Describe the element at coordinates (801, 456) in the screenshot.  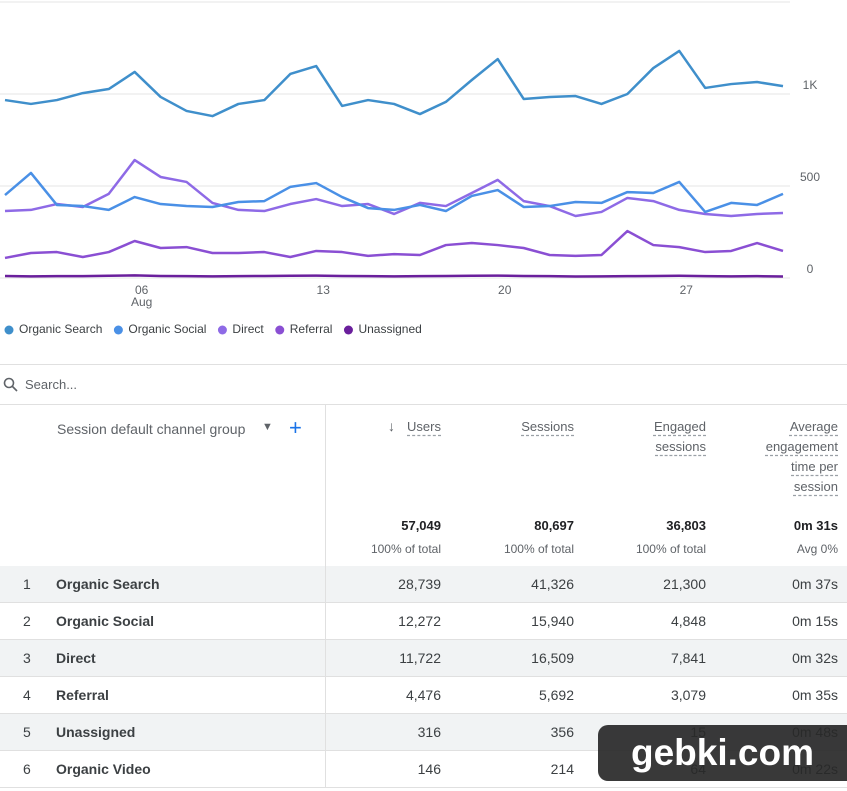
I see `column-header-text: Average engagement time per session` at that location.